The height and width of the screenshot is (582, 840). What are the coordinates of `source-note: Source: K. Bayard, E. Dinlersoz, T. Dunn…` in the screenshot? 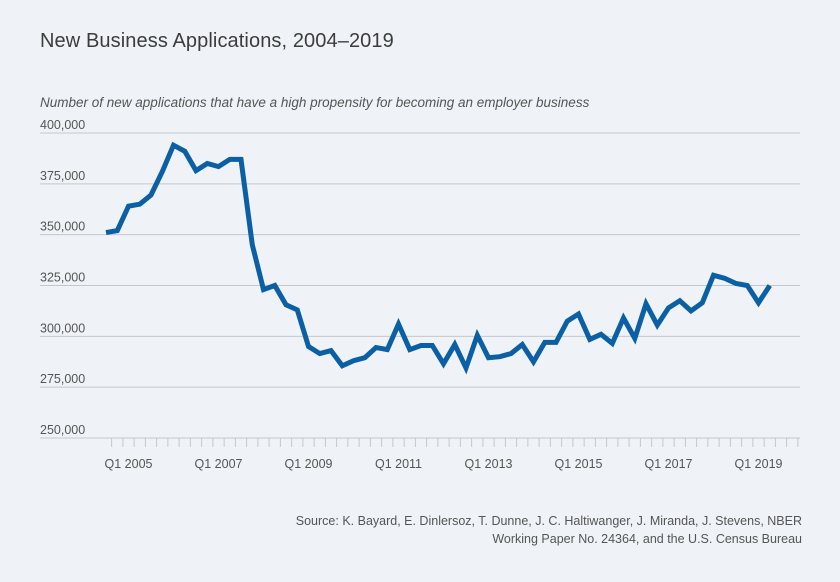 It's located at (548, 530).